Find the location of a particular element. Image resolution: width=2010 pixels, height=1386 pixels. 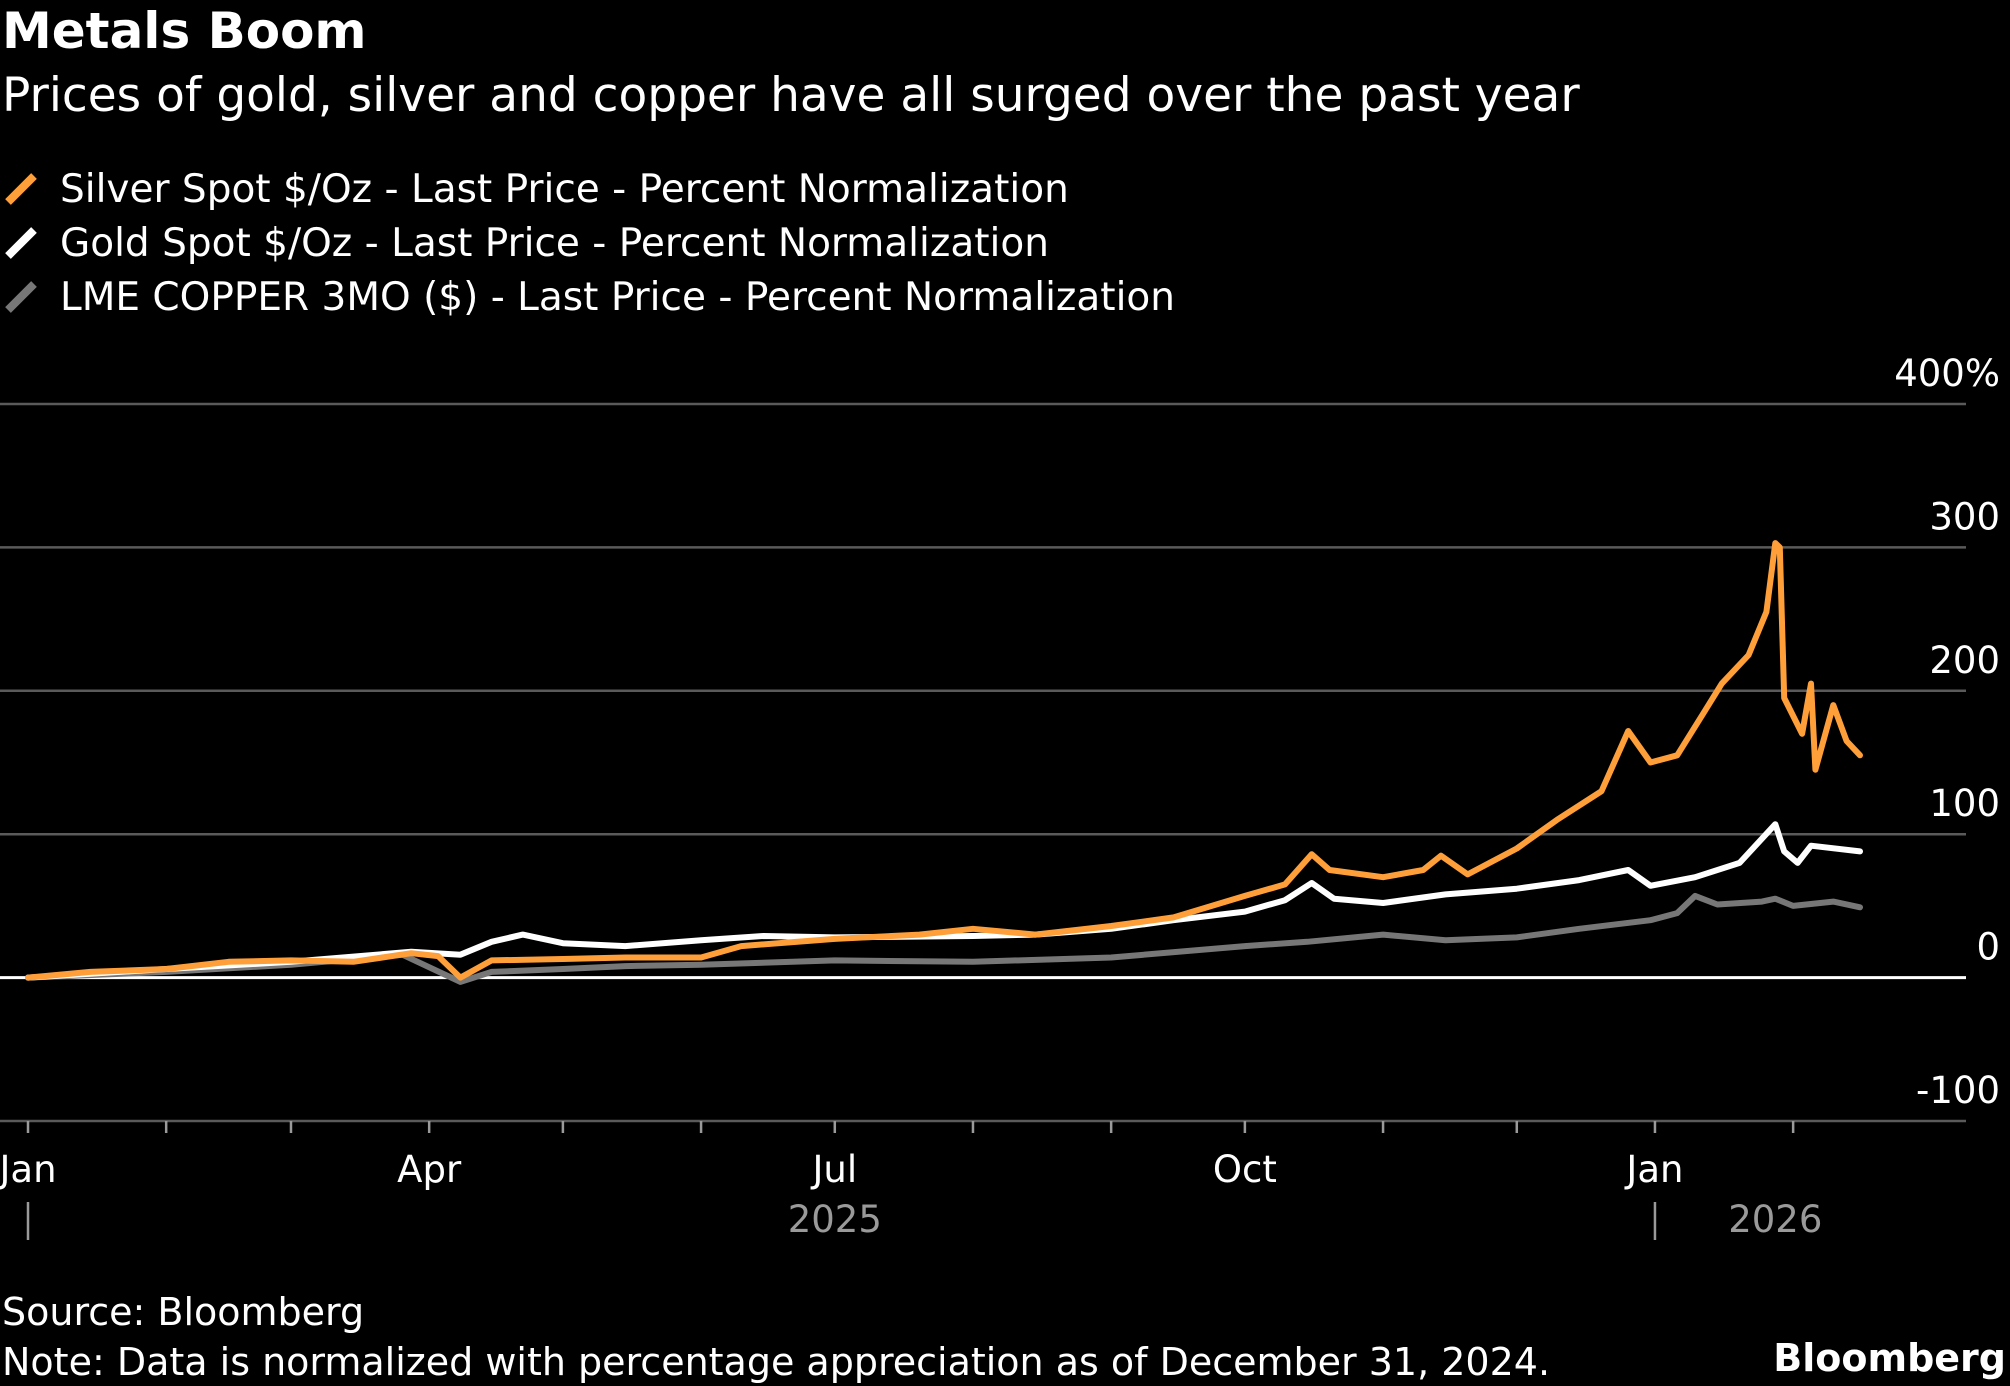

source-note: Source: Bloomberg is located at coordinates (183, 1312).